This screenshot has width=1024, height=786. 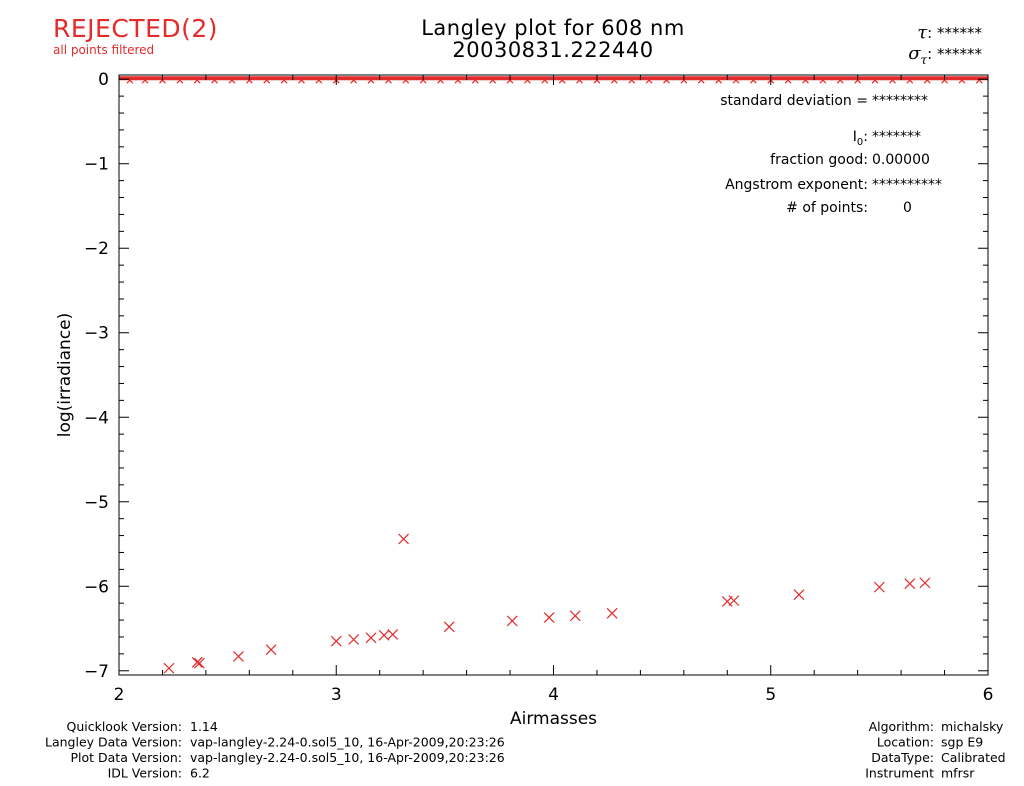 I want to click on annotation-label: standard deviation =, so click(x=794, y=101).